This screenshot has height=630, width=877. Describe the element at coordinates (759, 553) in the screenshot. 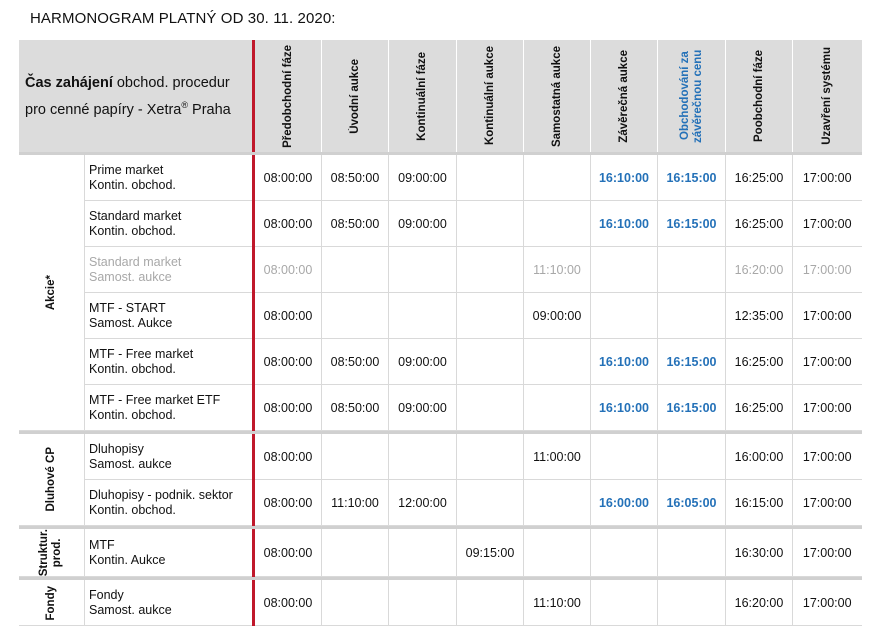

I see `time-cell: 16:30:00` at that location.